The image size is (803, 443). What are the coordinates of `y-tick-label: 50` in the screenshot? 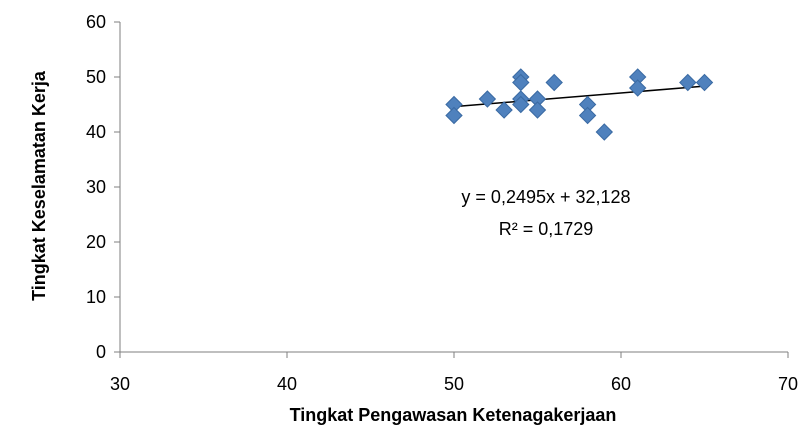 It's located at (96, 77).